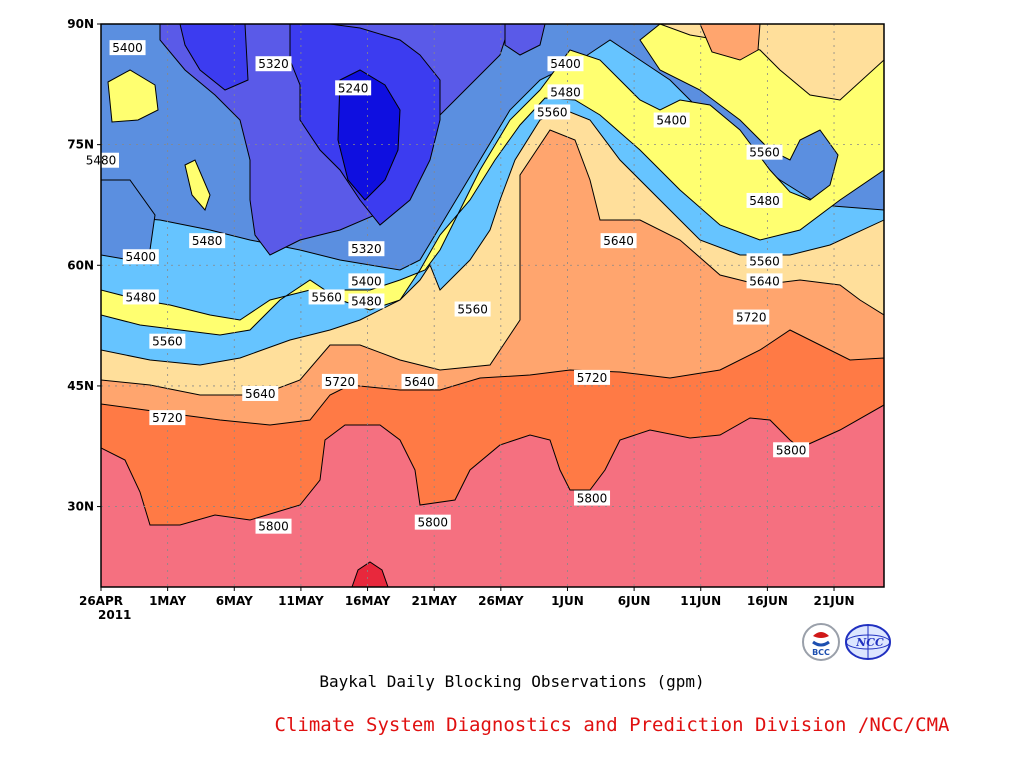 The image size is (1024, 768). I want to click on x-tick-label: 6JUN, so click(634, 601).